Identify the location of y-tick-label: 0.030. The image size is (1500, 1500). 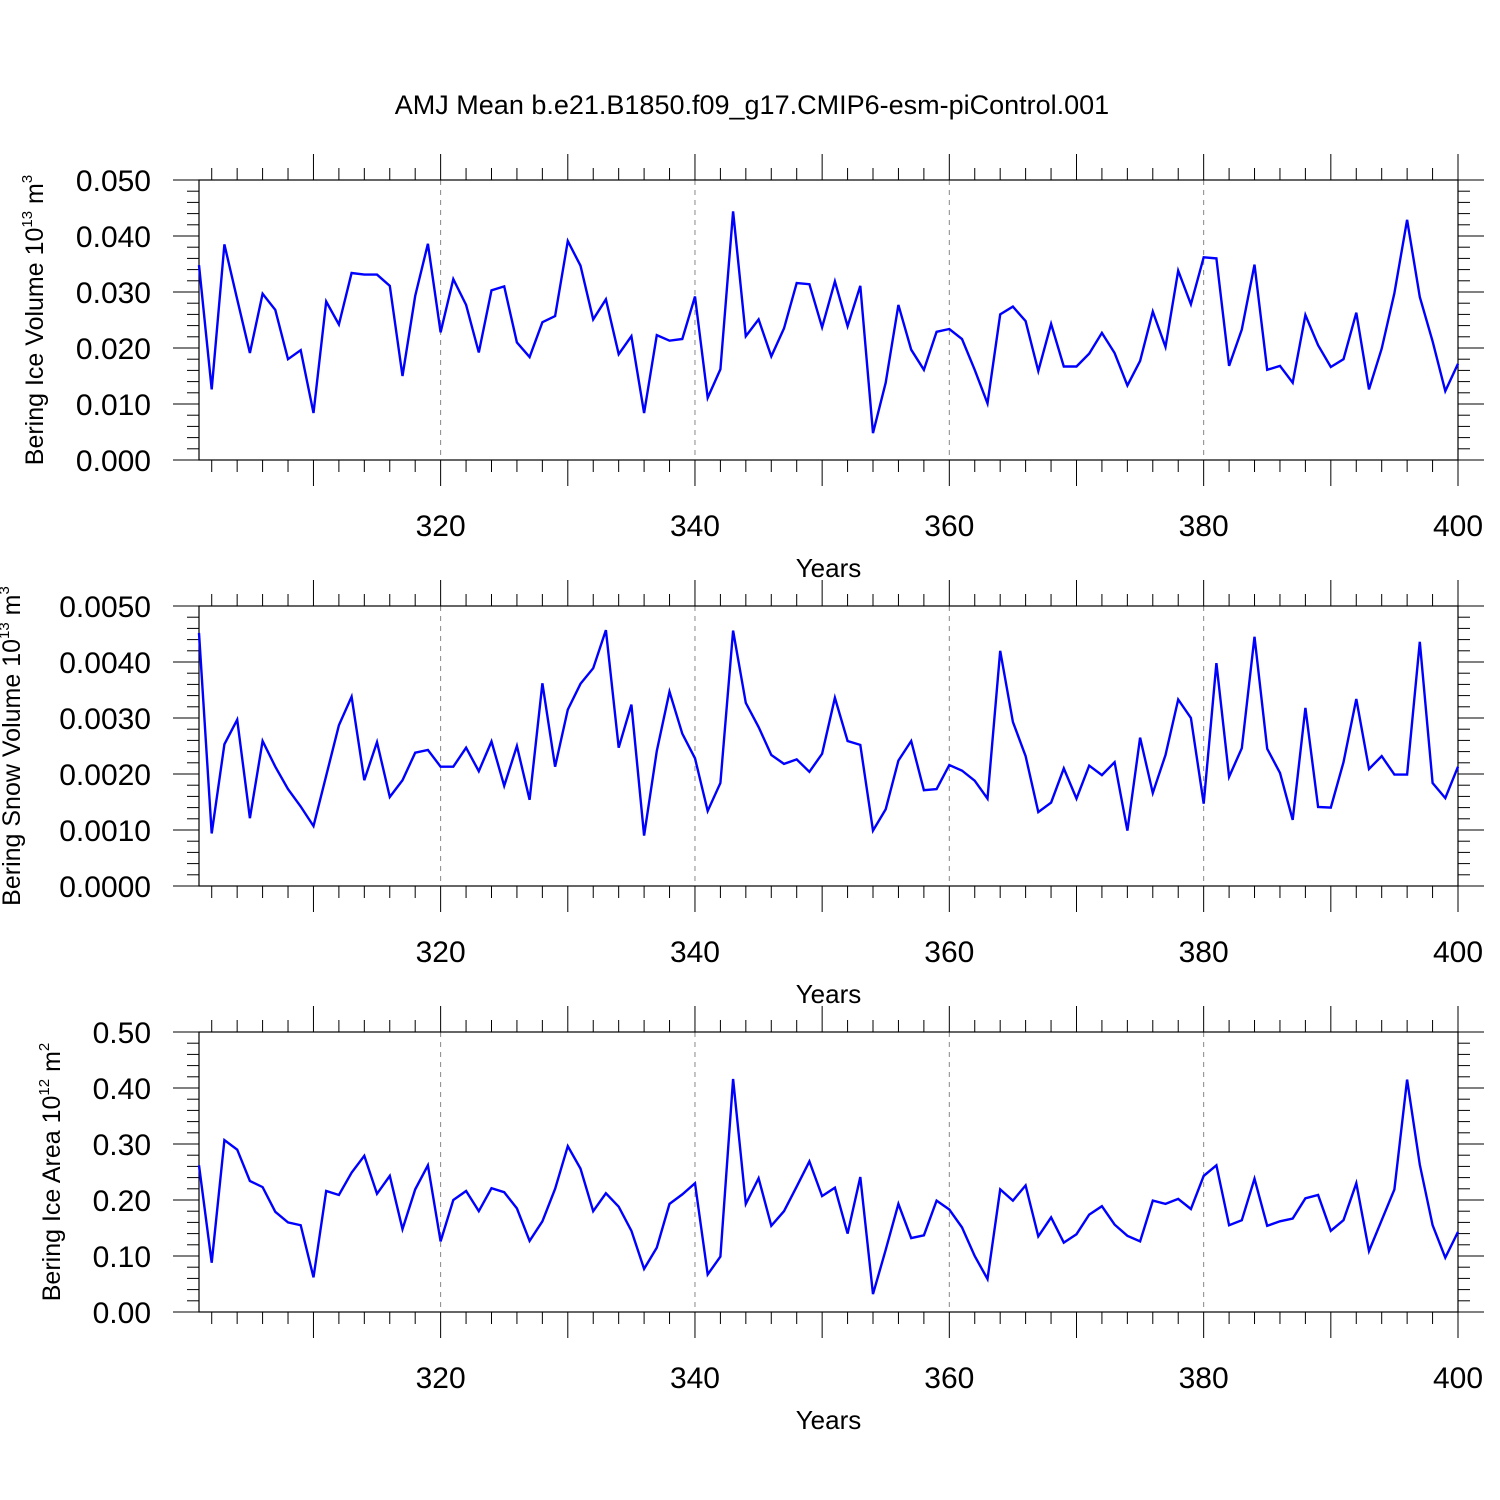
(113, 293).